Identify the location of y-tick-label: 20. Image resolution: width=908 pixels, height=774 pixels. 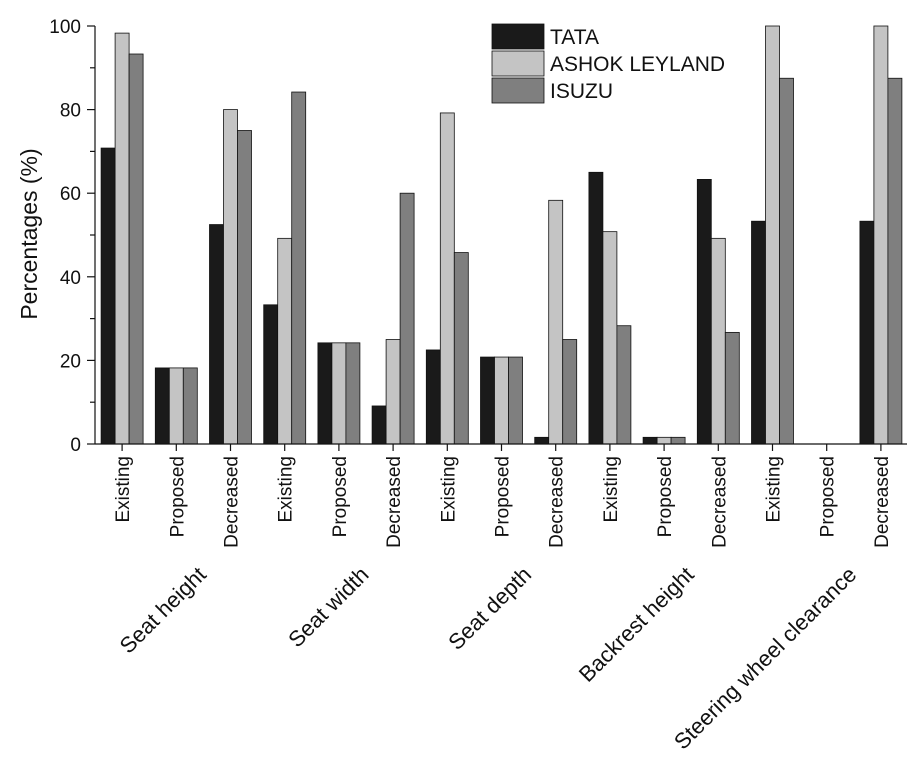
(70, 361).